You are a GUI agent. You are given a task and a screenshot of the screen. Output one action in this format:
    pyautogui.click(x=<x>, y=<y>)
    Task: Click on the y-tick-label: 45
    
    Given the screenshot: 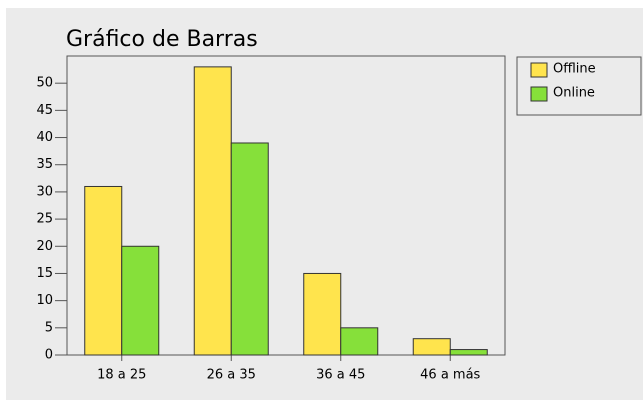 What is the action you would take?
    pyautogui.click(x=44, y=110)
    